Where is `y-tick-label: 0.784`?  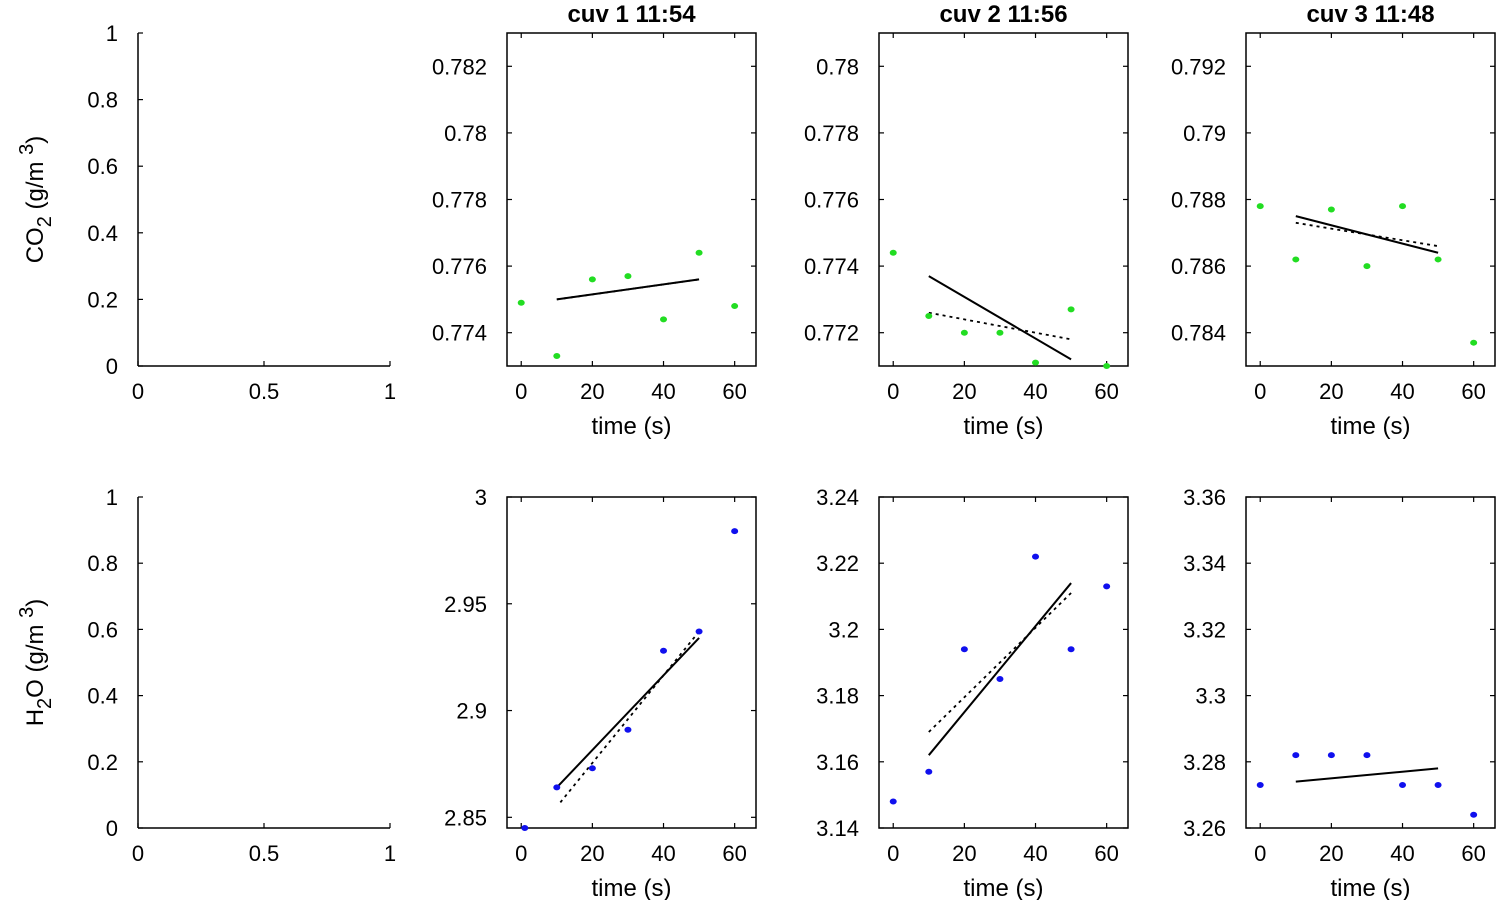 y-tick-label: 0.784 is located at coordinates (1198, 333).